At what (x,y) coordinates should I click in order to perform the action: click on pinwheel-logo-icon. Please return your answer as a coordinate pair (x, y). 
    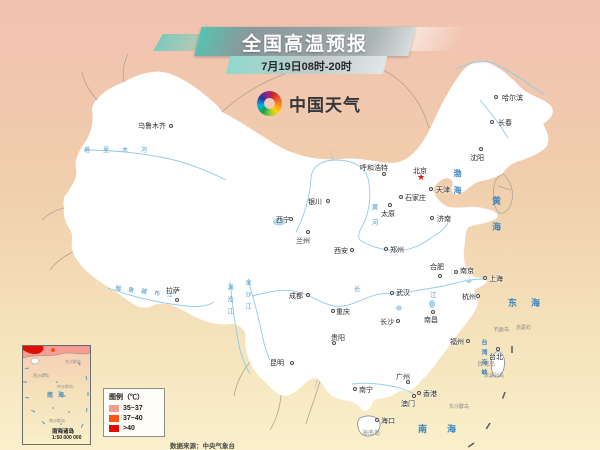
    Looking at the image, I should click on (269, 103).